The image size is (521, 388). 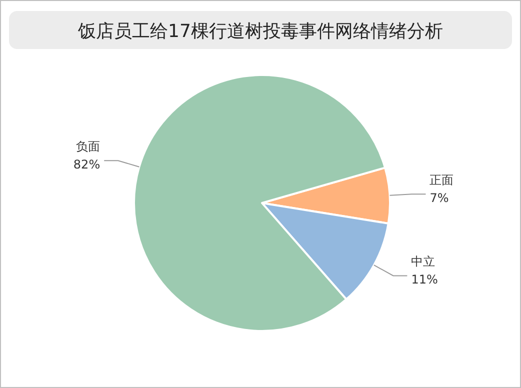 What do you see at coordinates (88, 147) in the screenshot?
I see `slice-label: 负面` at bounding box center [88, 147].